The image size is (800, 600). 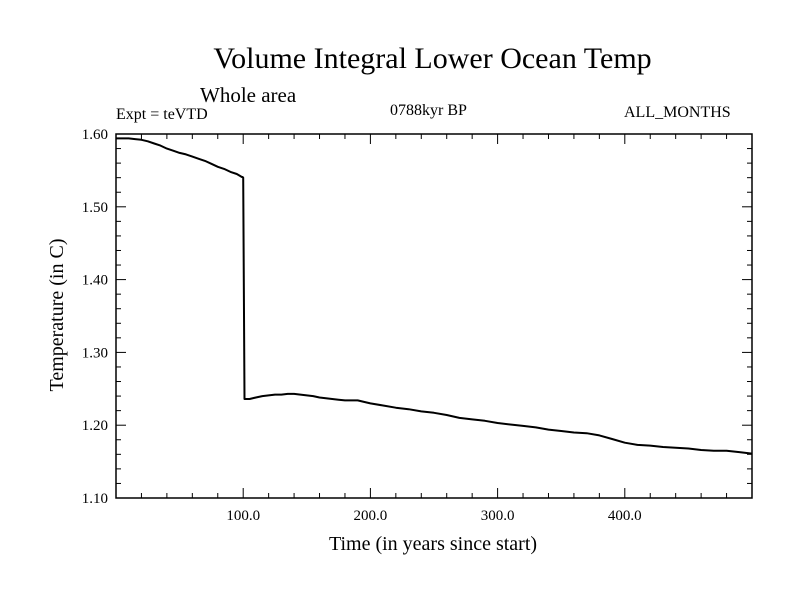 I want to click on x-tick-label: 300.0, so click(x=498, y=516).